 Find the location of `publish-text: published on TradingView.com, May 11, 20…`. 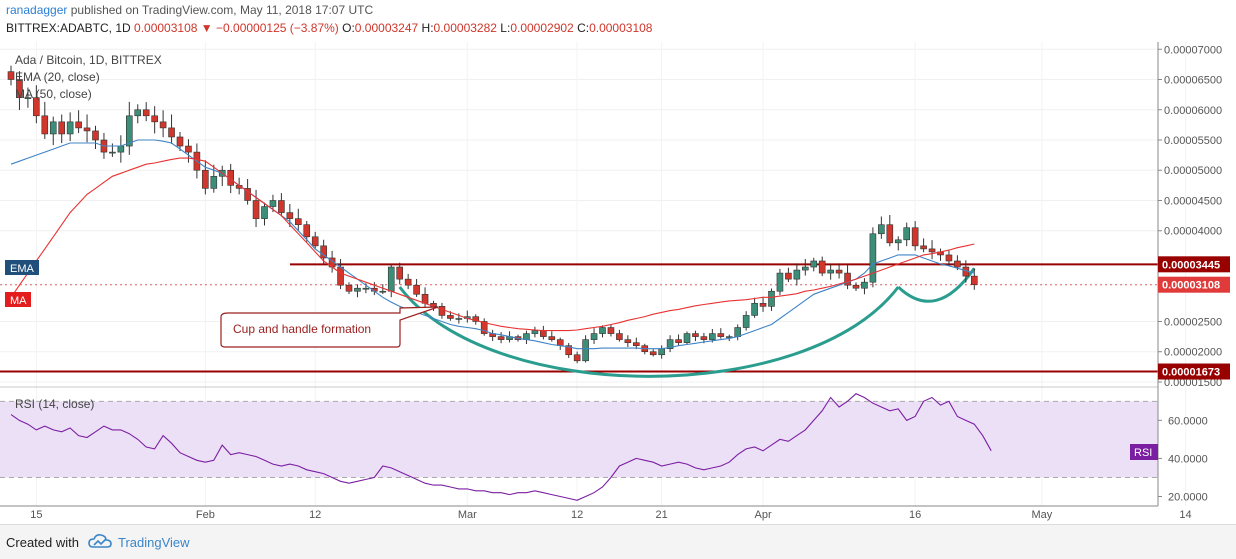

publish-text: published on TradingView.com, May 11, 20… is located at coordinates (222, 10).